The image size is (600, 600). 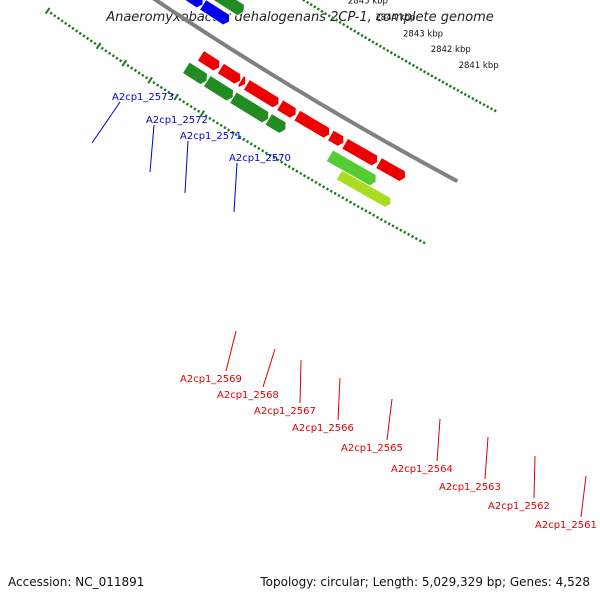 I want to click on kbp-marker: 2841 kbp, so click(x=479, y=66).